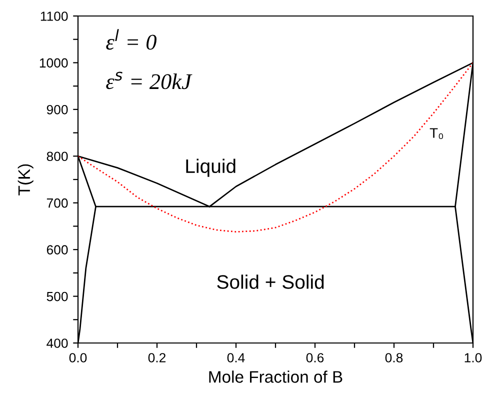 The width and height of the screenshot is (488, 399). What do you see at coordinates (57, 157) in the screenshot?
I see `y-tick-label: 800` at bounding box center [57, 157].